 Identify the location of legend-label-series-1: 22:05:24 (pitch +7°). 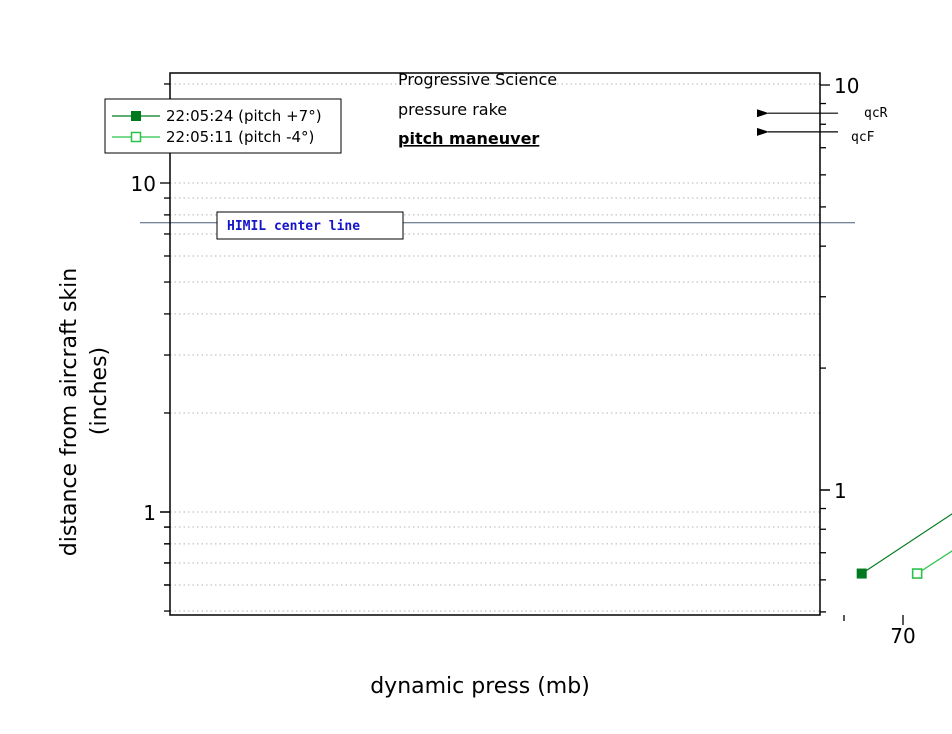
(244, 116).